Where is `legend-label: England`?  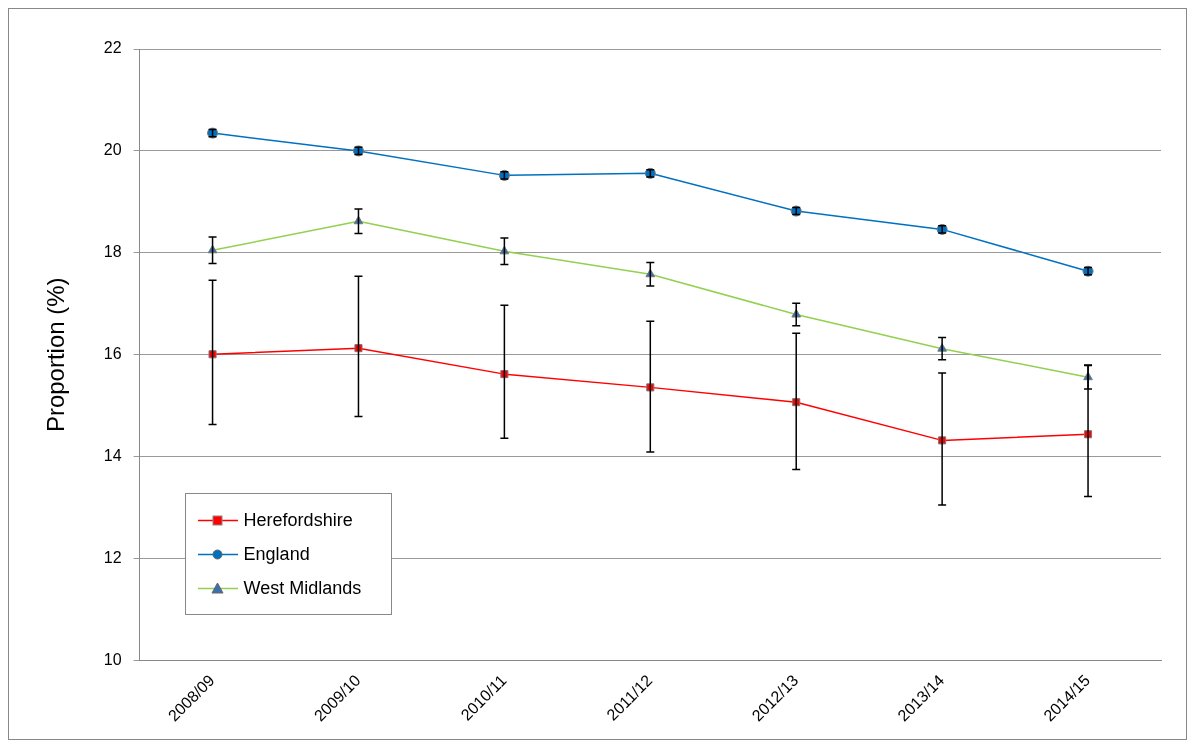 legend-label: England is located at coordinates (276, 555).